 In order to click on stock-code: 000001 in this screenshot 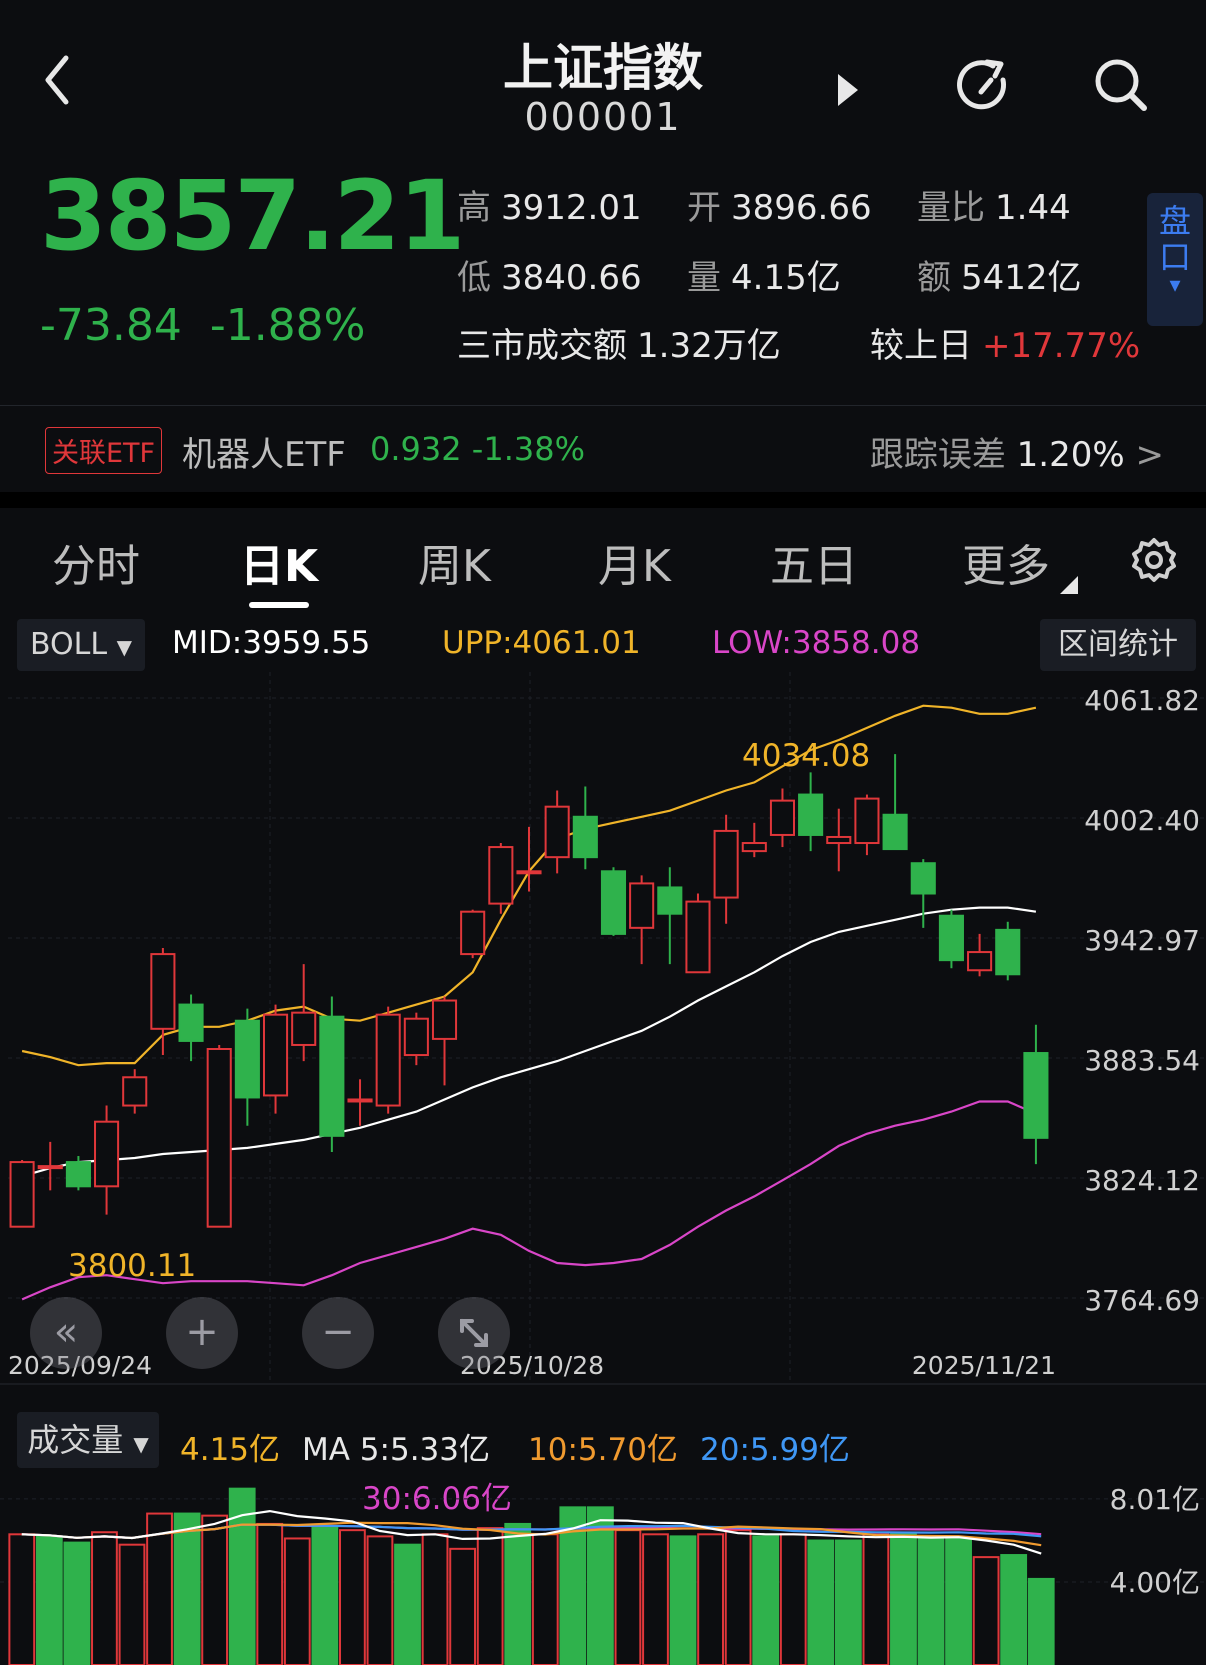, I will do `click(603, 117)`.